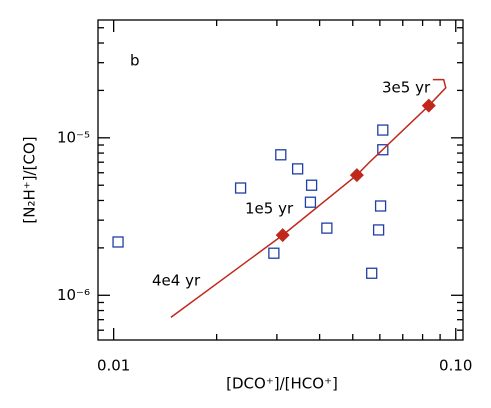 Image resolution: width=491 pixels, height=408 pixels. I want to click on x-axis-label: [DCO⁺]/[HCO⁺], so click(282, 384).